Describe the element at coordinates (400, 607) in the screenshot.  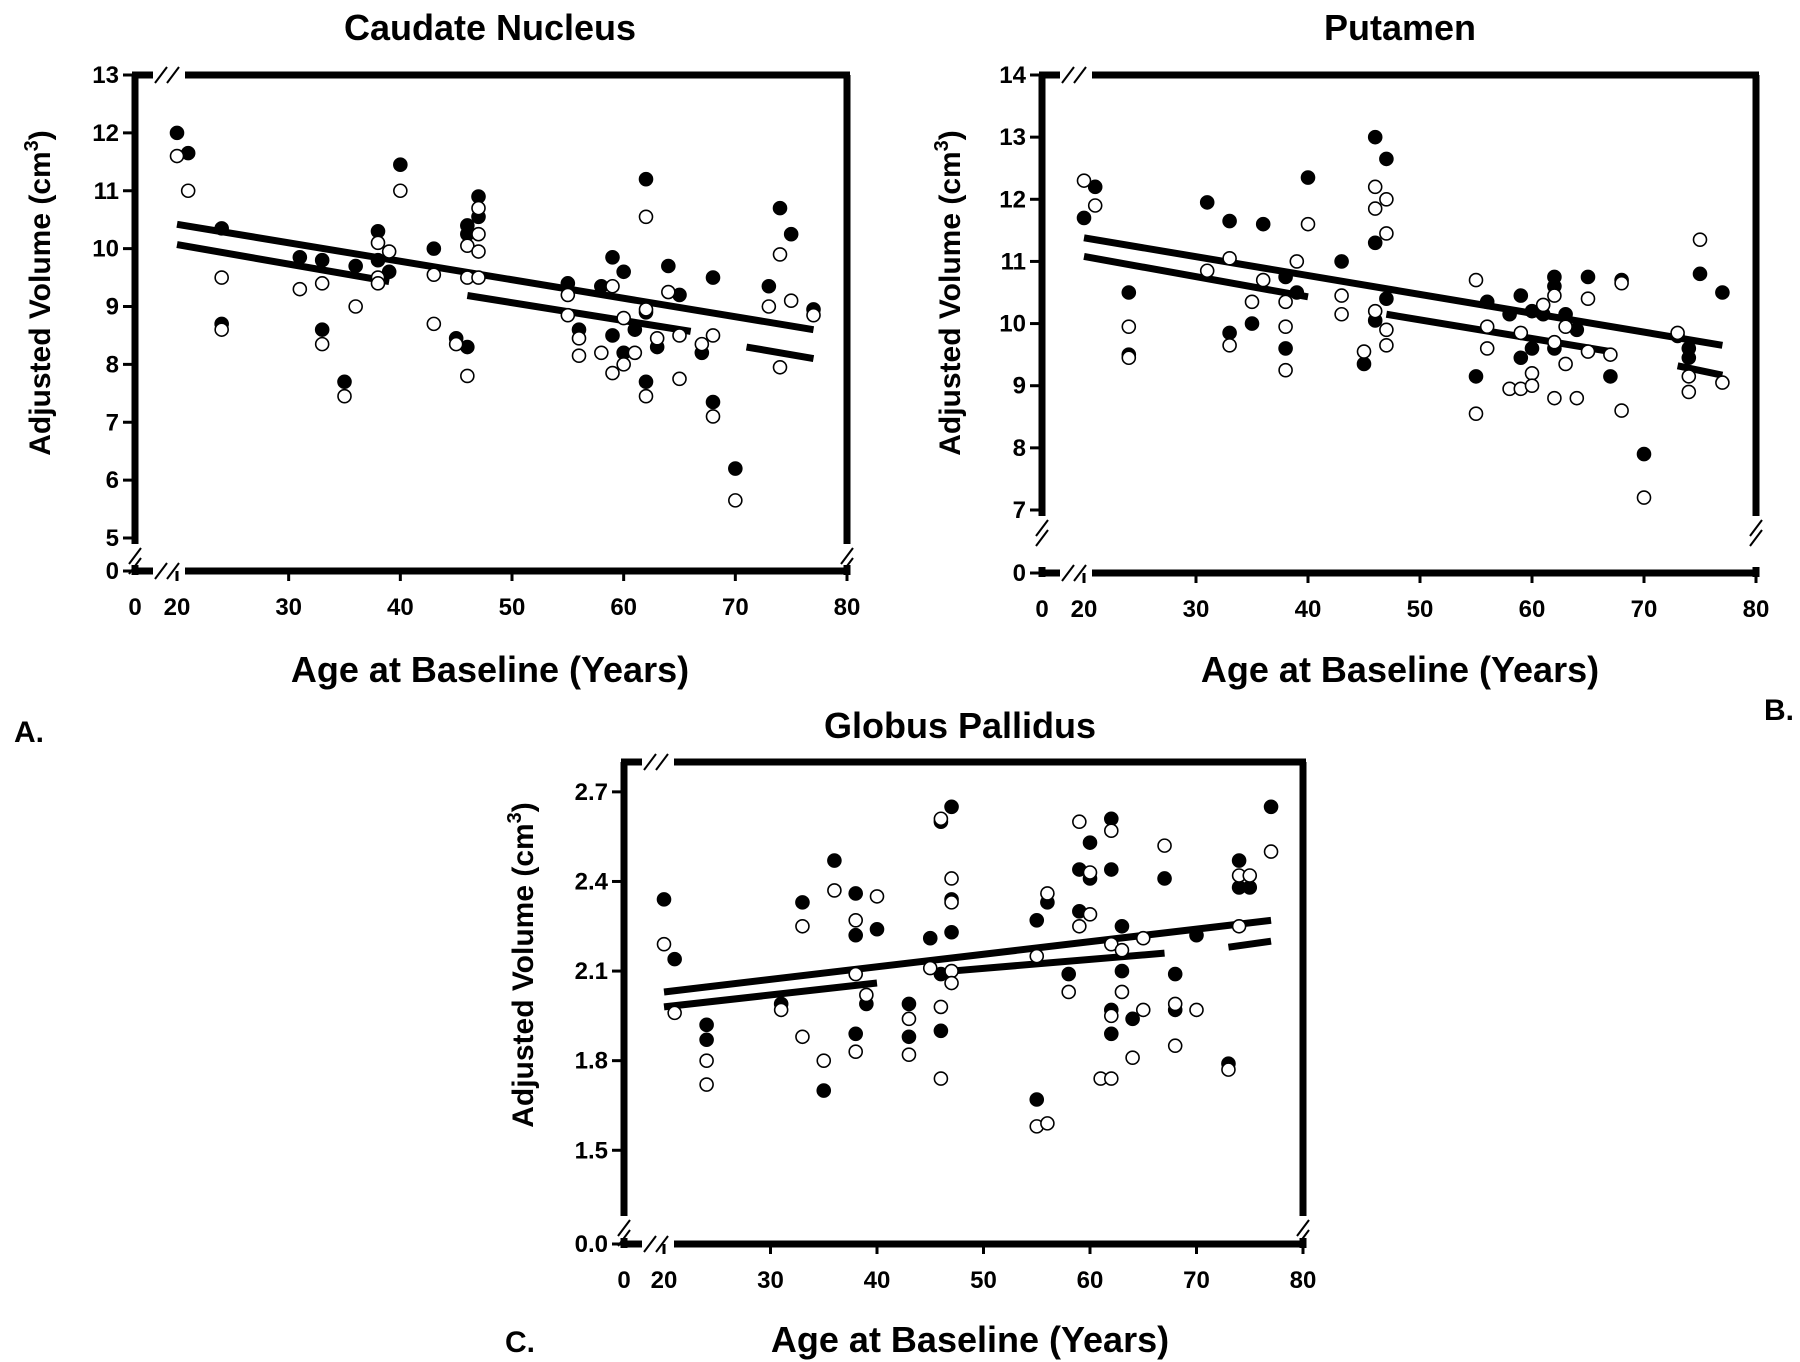
I see `x-tick-label: 40` at that location.